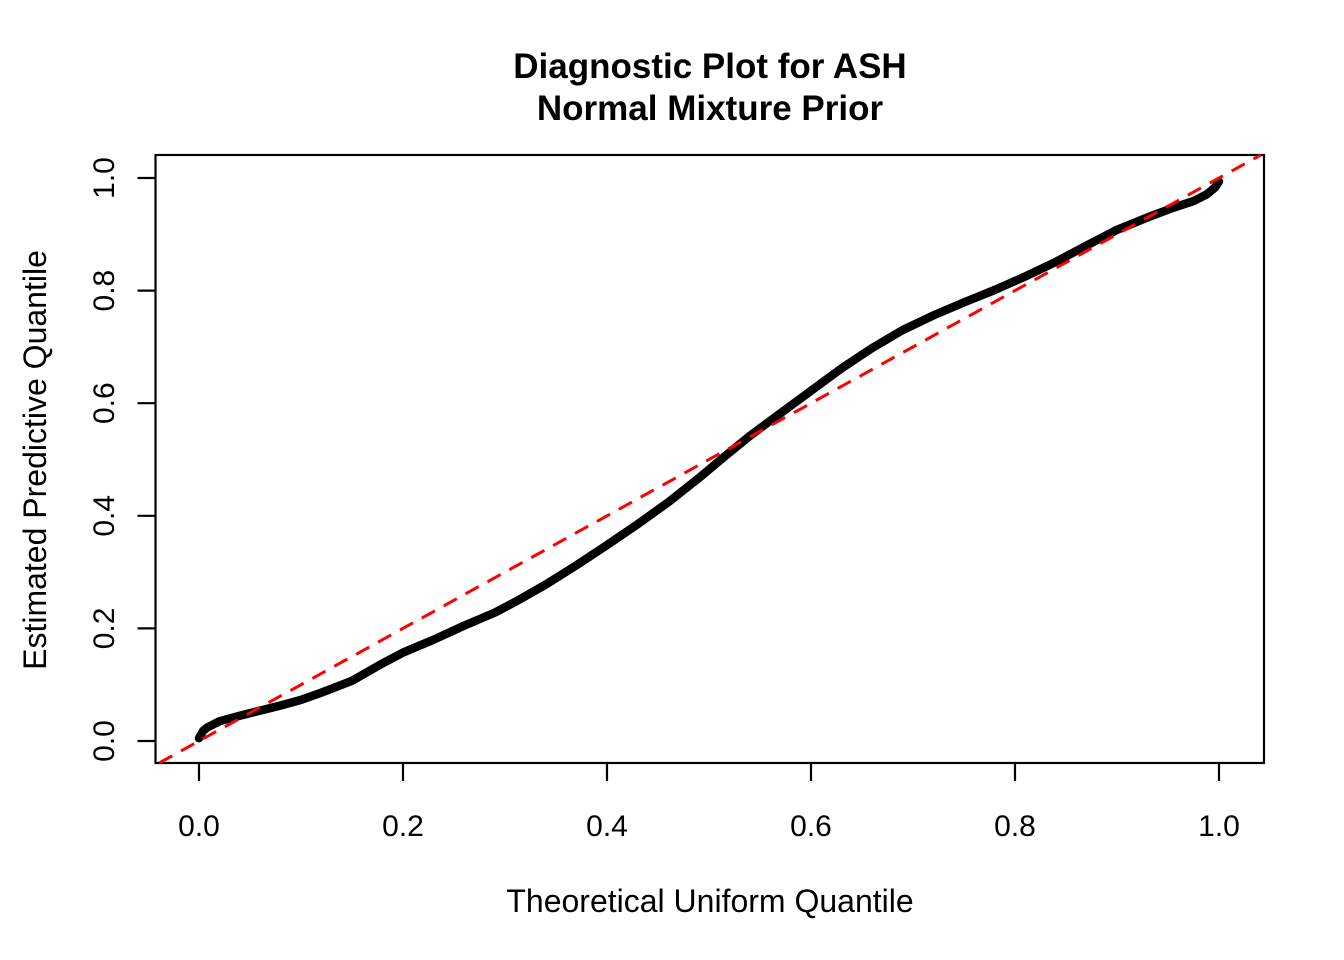 The height and width of the screenshot is (960, 1344). Describe the element at coordinates (104, 178) in the screenshot. I see `y-tick-label: 1.0` at that location.